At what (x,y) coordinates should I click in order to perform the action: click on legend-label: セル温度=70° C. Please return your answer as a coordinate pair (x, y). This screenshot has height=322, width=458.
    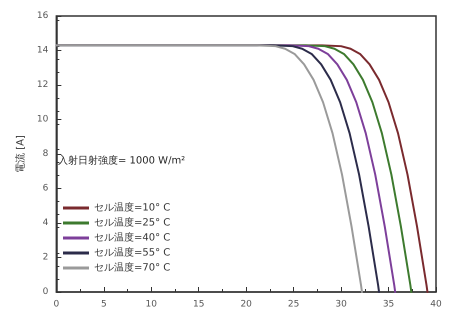
    Looking at the image, I should click on (132, 268).